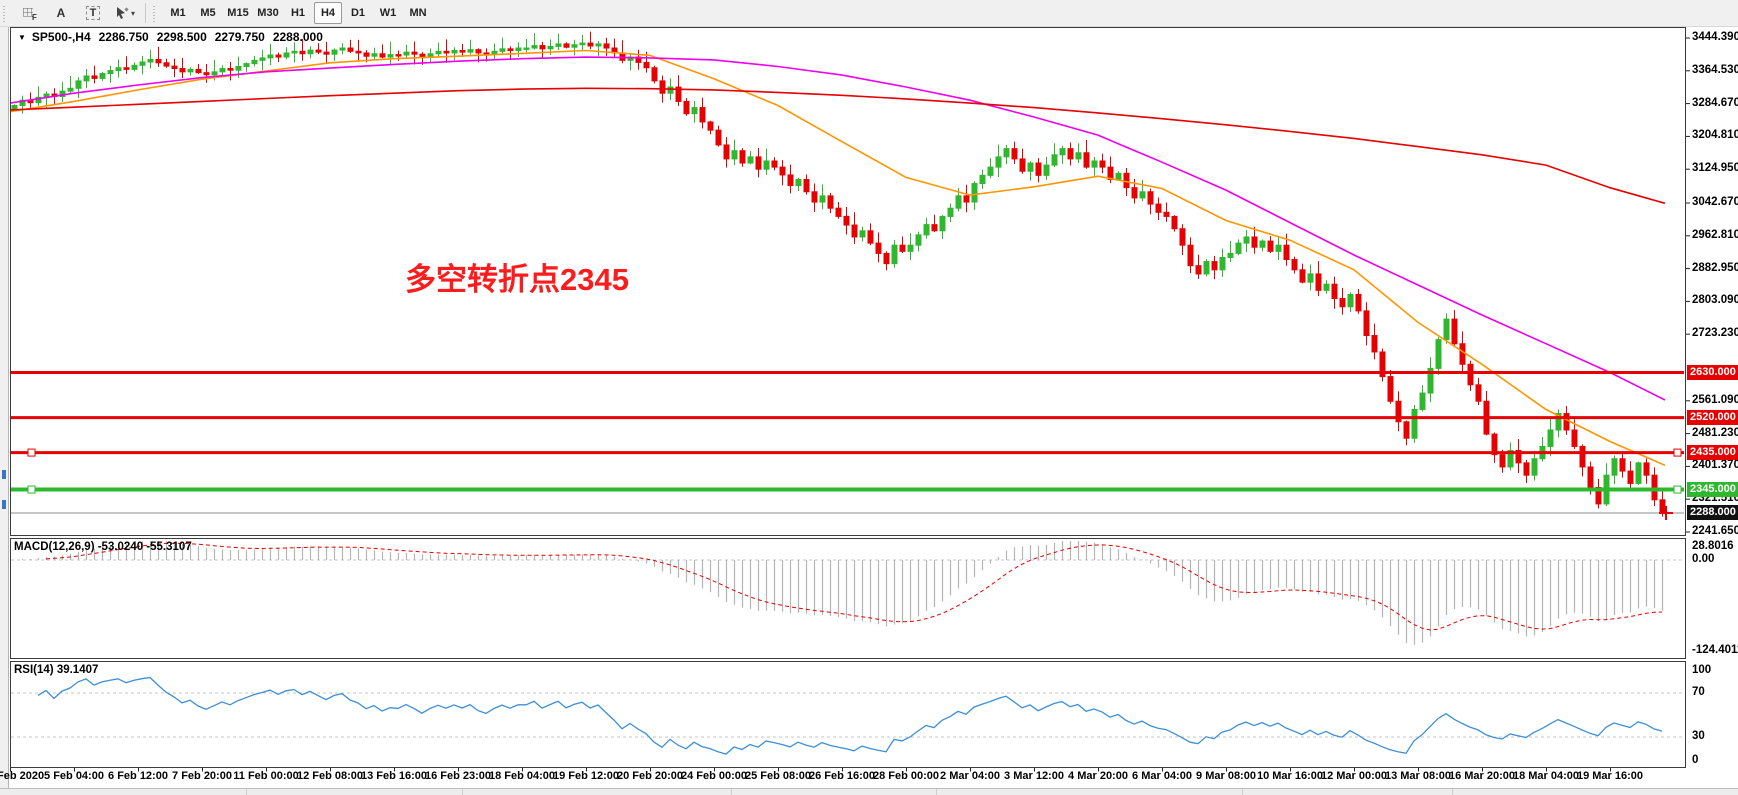  I want to click on rsi-axis-label: 0, so click(1695, 760).